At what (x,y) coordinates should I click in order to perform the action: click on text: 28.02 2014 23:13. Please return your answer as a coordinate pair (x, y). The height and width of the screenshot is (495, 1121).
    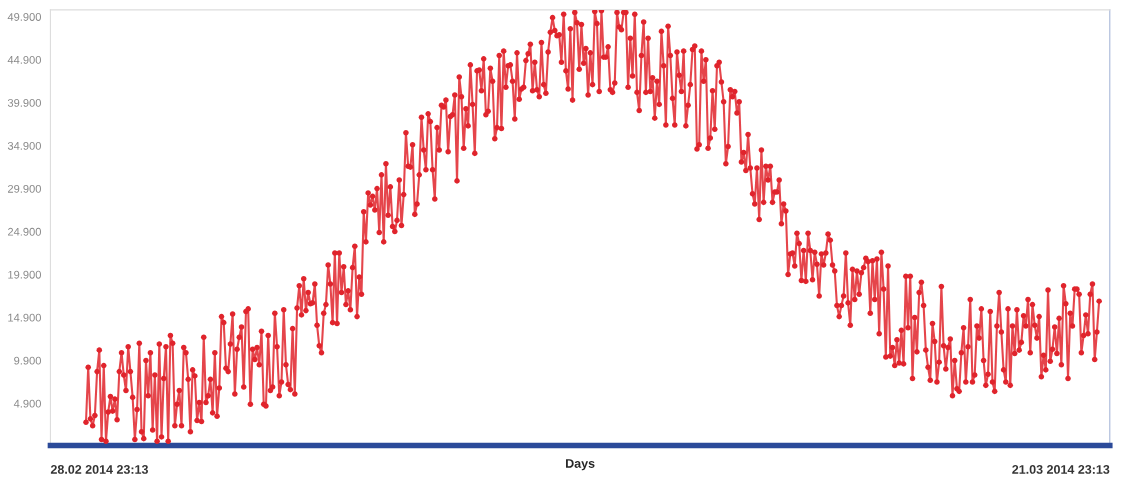
    Looking at the image, I should click on (99, 469).